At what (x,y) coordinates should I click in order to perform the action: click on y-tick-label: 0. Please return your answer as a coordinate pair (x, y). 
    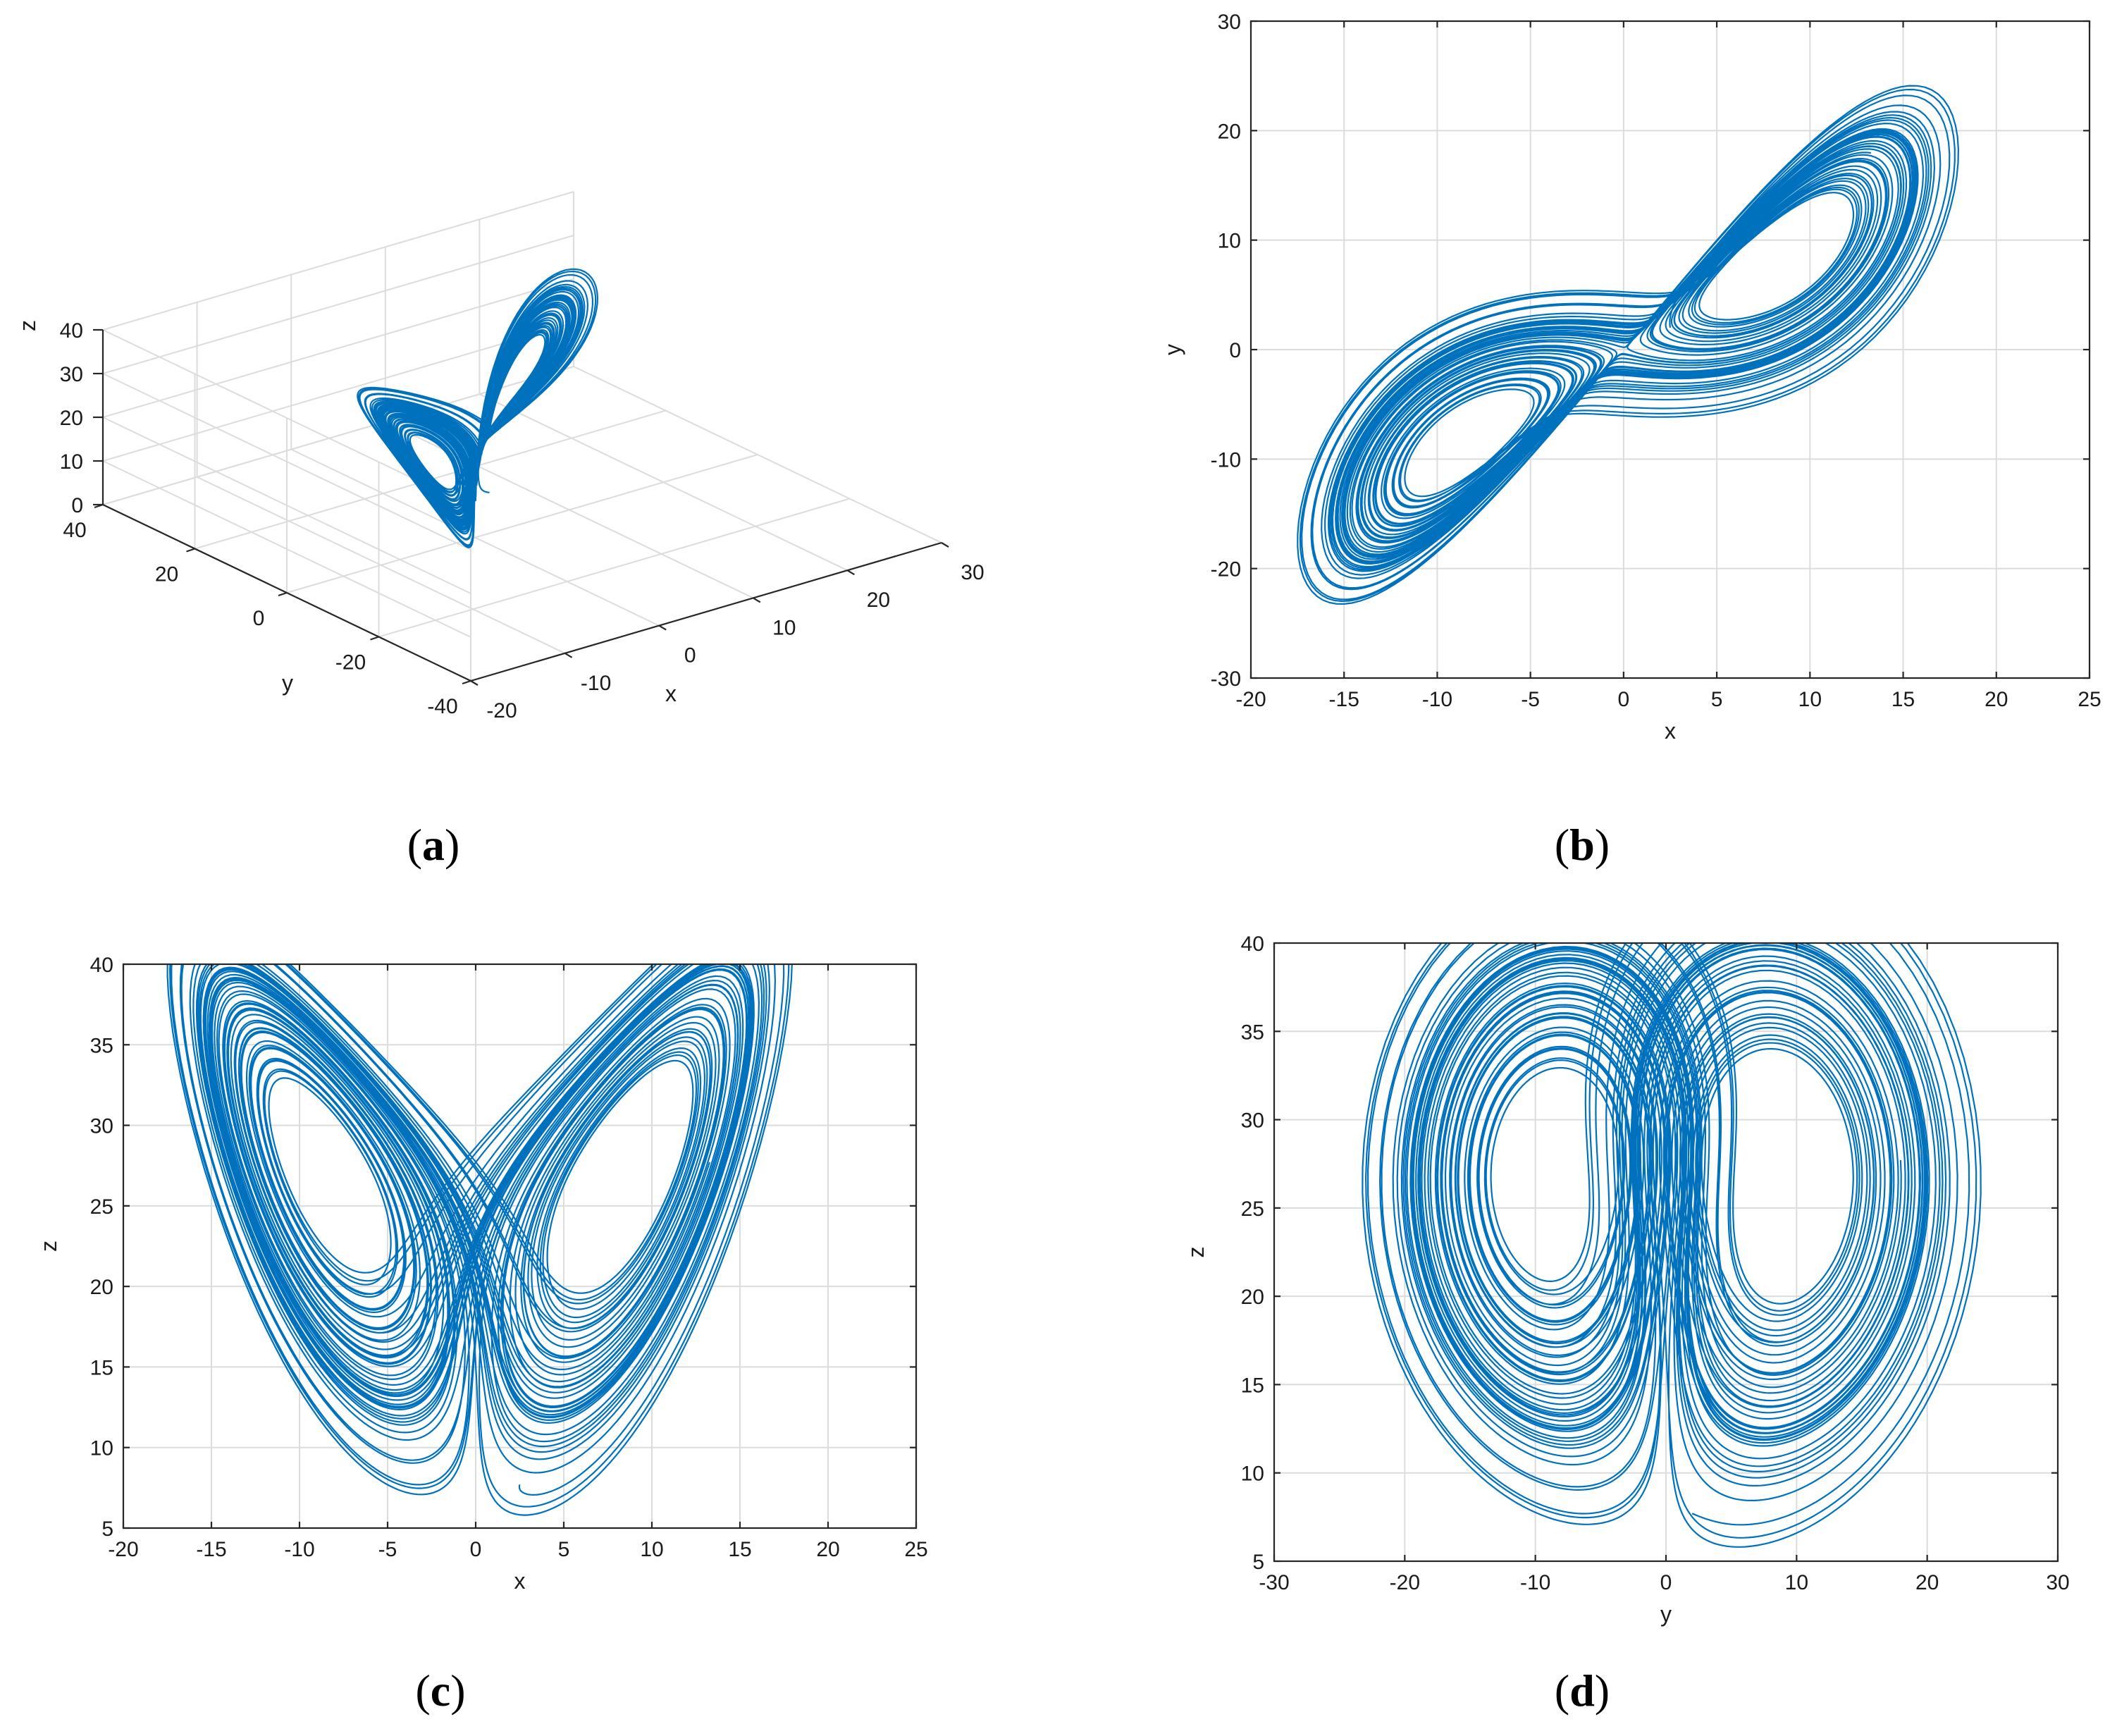
    Looking at the image, I should click on (1235, 350).